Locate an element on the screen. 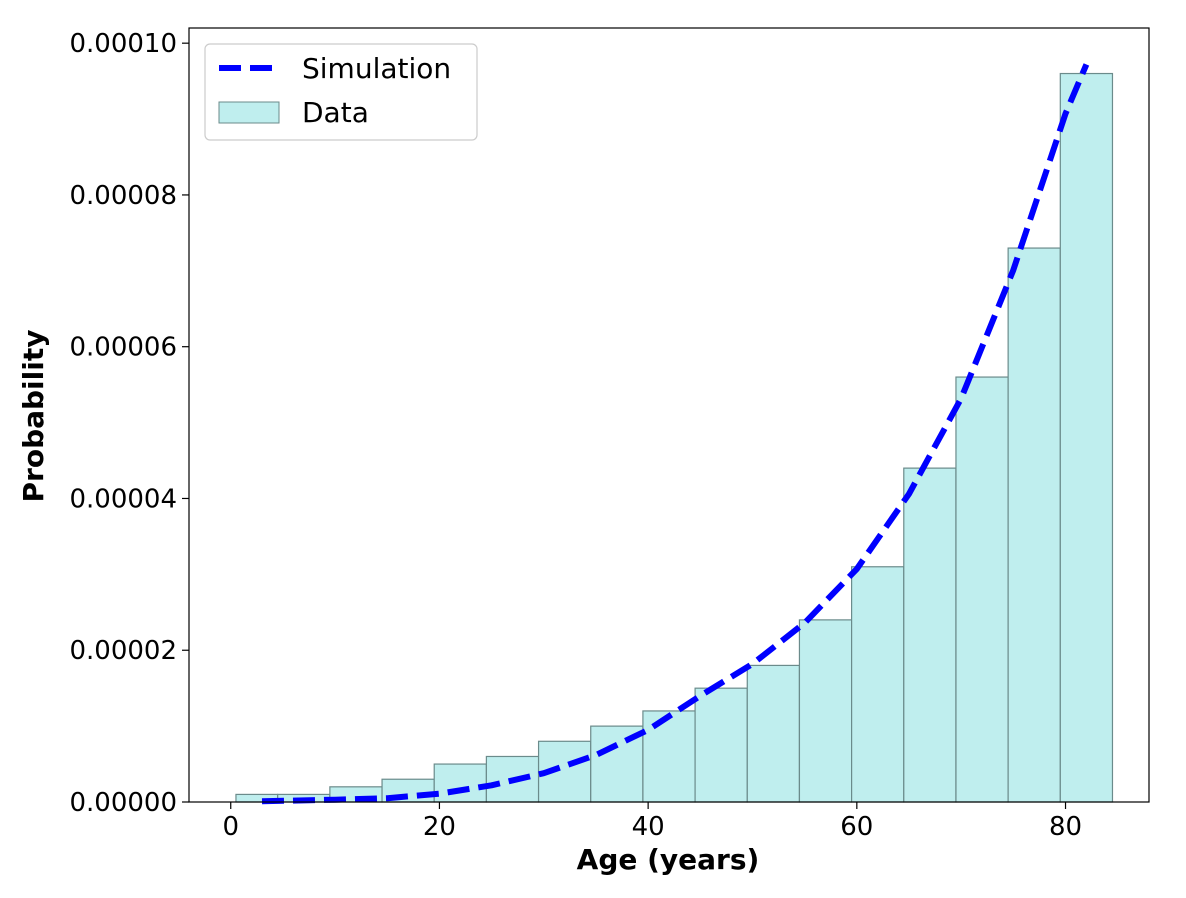 This screenshot has height=898, width=1186. y-tick-label: 0.00010 is located at coordinates (123, 44).